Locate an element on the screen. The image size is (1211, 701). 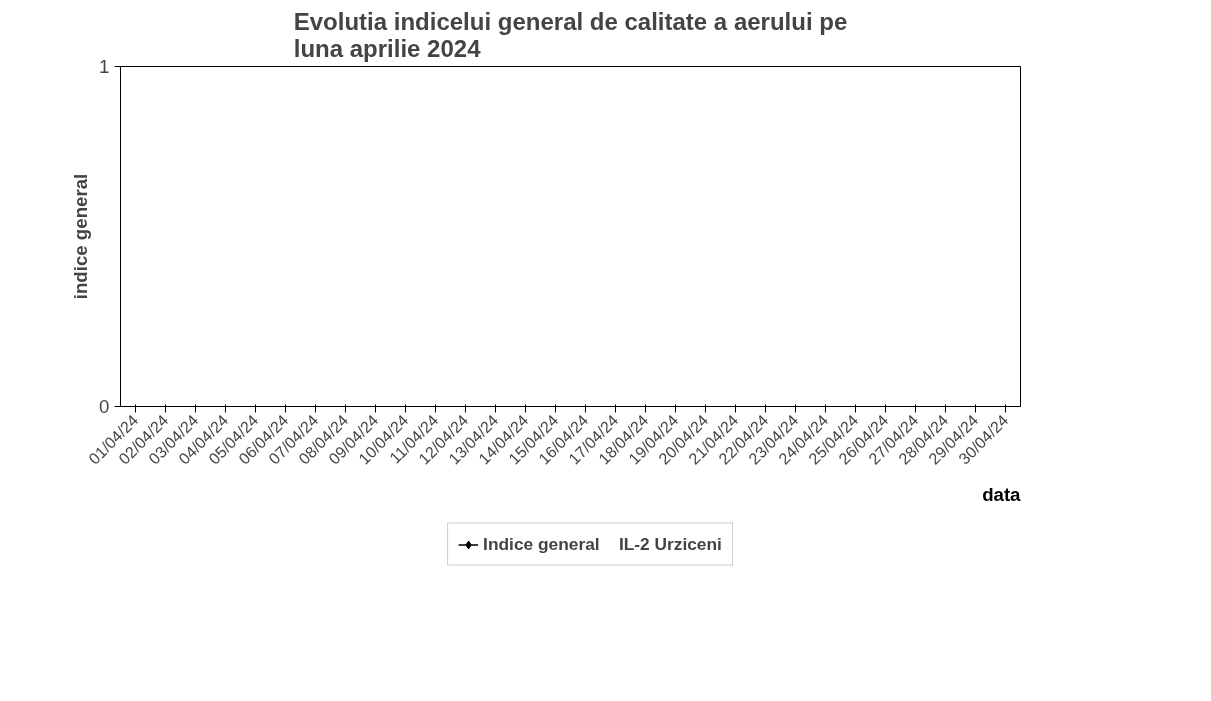
legend-label: Indice general IL-2 Urziceni is located at coordinates (602, 544).